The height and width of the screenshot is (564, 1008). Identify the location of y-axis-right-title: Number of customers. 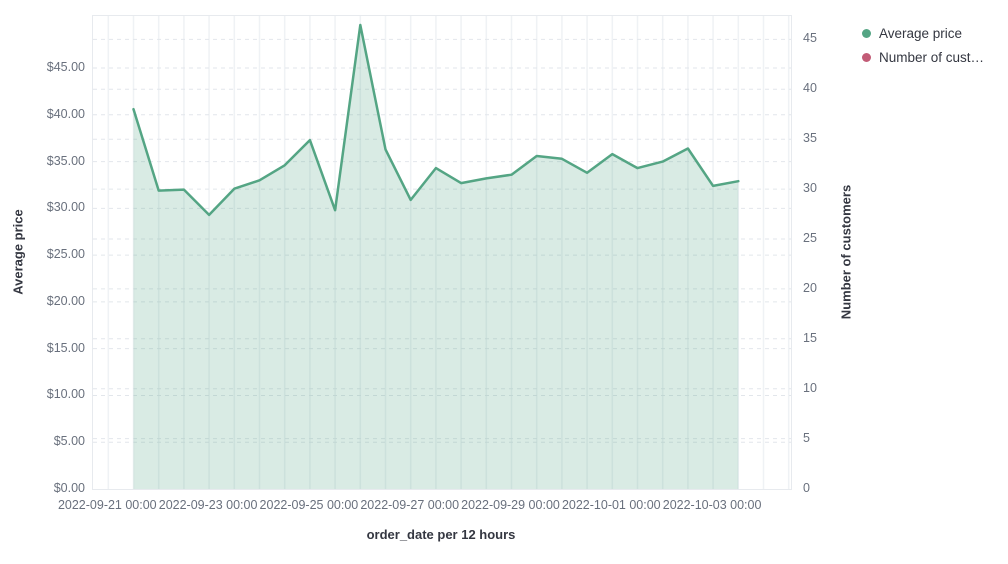
(846, 252).